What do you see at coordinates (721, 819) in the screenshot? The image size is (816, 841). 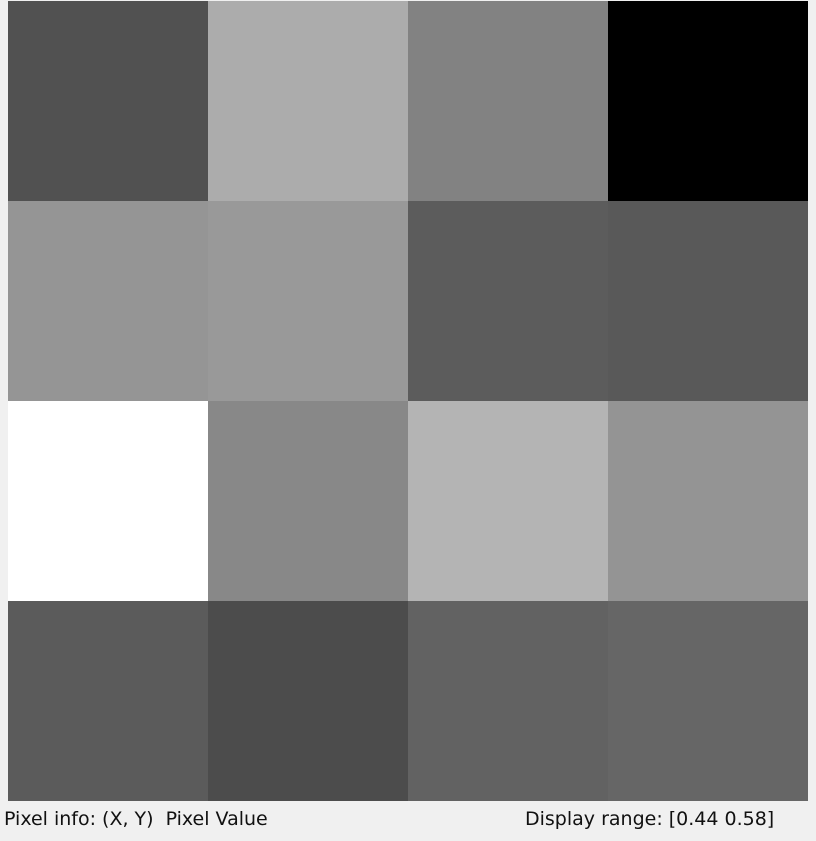 I see `display-range-value: [0.44 0.58]` at bounding box center [721, 819].